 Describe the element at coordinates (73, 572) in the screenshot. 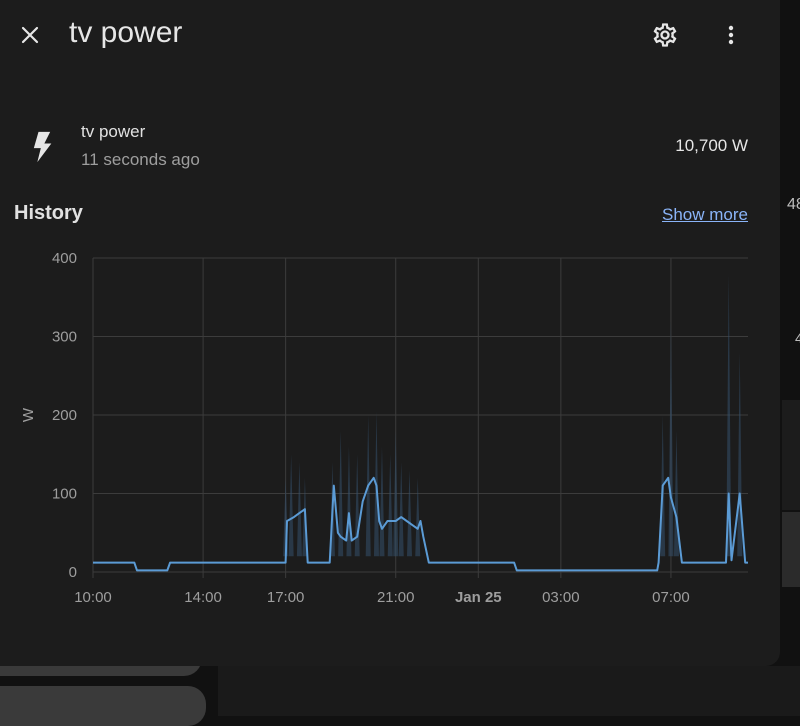

I see `y-tick-label: 0` at that location.